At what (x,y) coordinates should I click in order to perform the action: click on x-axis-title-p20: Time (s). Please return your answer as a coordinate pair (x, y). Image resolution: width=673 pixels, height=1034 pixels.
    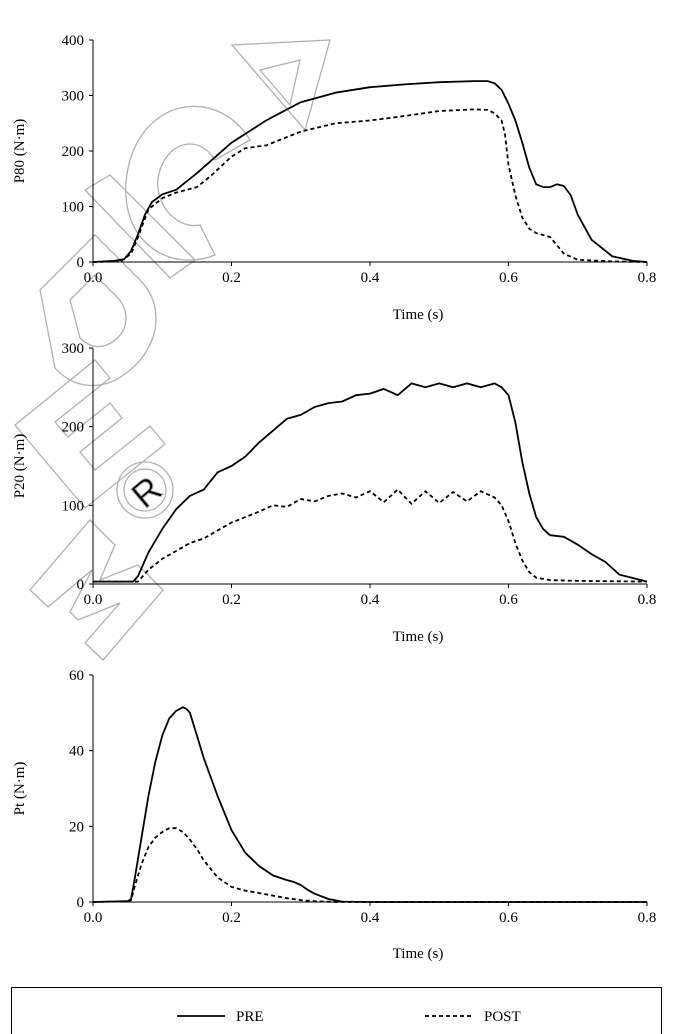
    Looking at the image, I should click on (418, 637).